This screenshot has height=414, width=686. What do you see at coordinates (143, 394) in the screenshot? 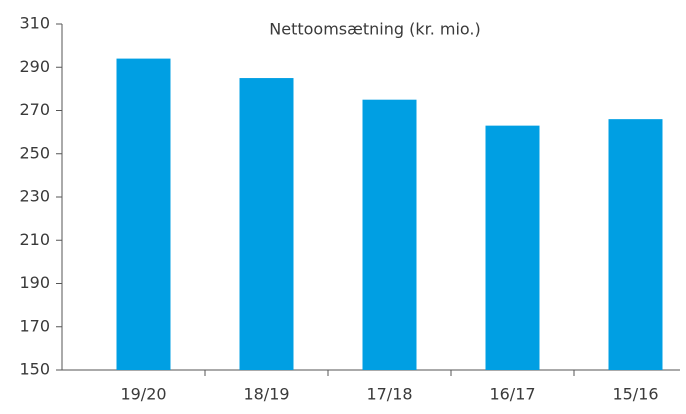
I see `x-tick-label: 19/20` at bounding box center [143, 394].